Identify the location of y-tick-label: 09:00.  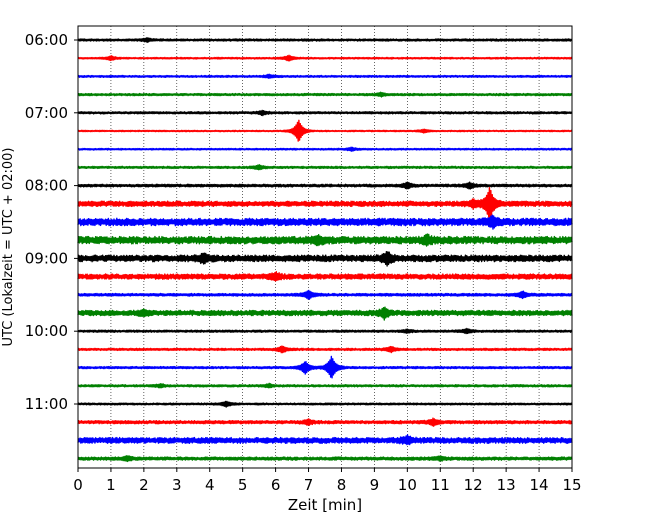
(46, 258).